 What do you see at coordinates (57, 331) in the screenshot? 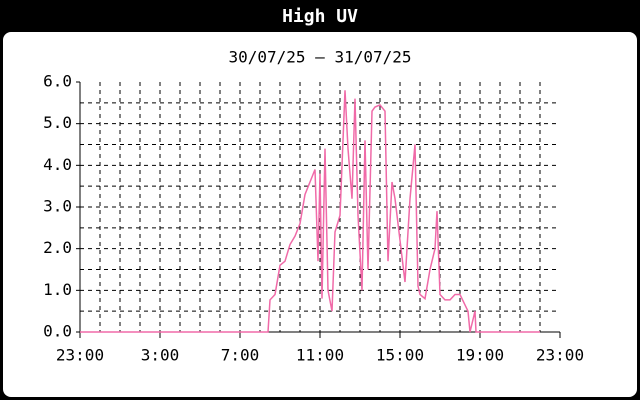
I see `y-tick-label: 0.0` at bounding box center [57, 331].